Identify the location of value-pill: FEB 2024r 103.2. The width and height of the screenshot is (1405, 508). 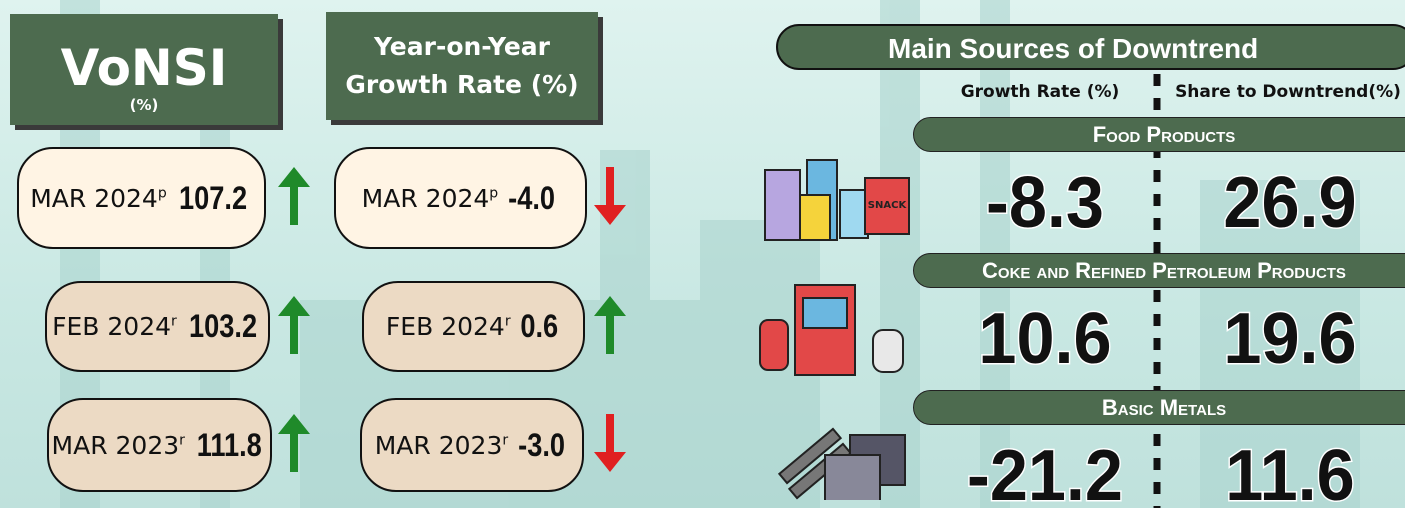
(157, 326).